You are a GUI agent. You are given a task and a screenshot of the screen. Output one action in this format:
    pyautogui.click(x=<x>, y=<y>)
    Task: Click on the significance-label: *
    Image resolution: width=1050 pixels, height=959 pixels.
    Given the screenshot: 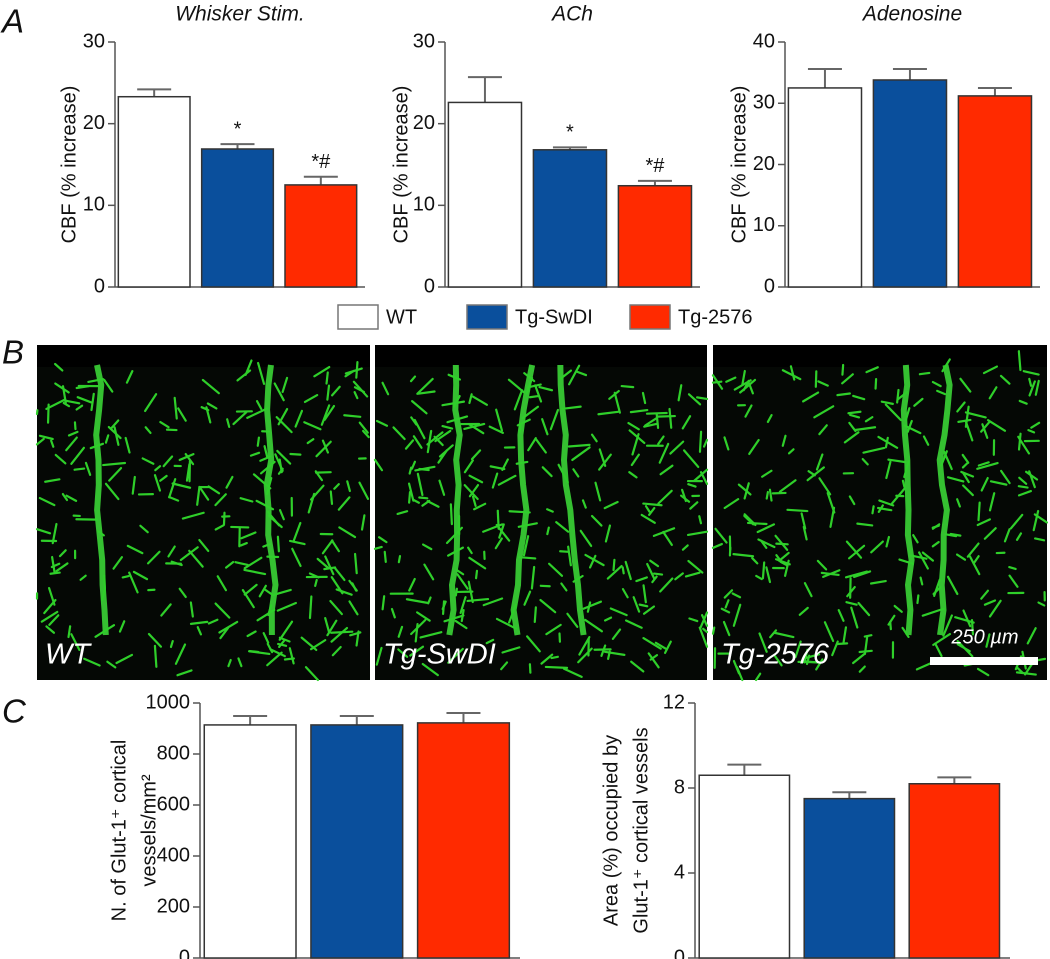 What is the action you would take?
    pyautogui.click(x=238, y=129)
    